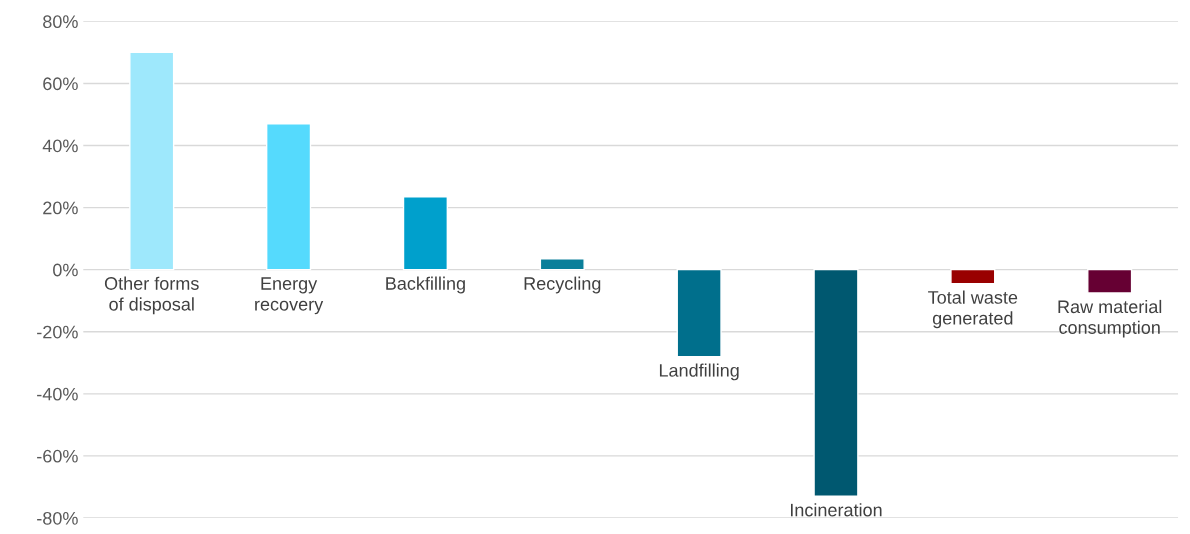 Image resolution: width=1190 pixels, height=534 pixels. I want to click on x-tick-label: Raw material consumption, so click(1110, 318).